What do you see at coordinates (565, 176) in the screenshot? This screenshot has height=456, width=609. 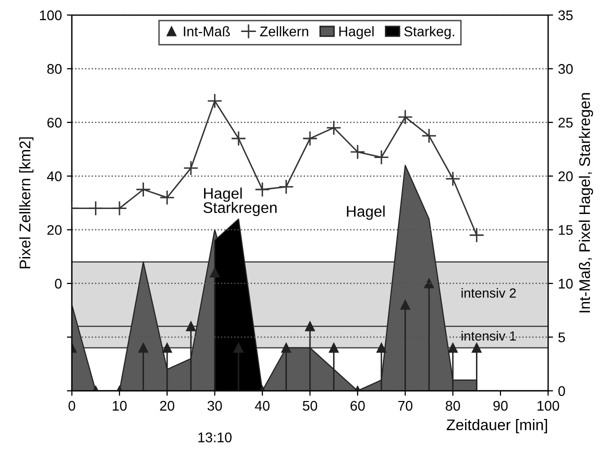 I see `y2-tick-label: 20` at bounding box center [565, 176].